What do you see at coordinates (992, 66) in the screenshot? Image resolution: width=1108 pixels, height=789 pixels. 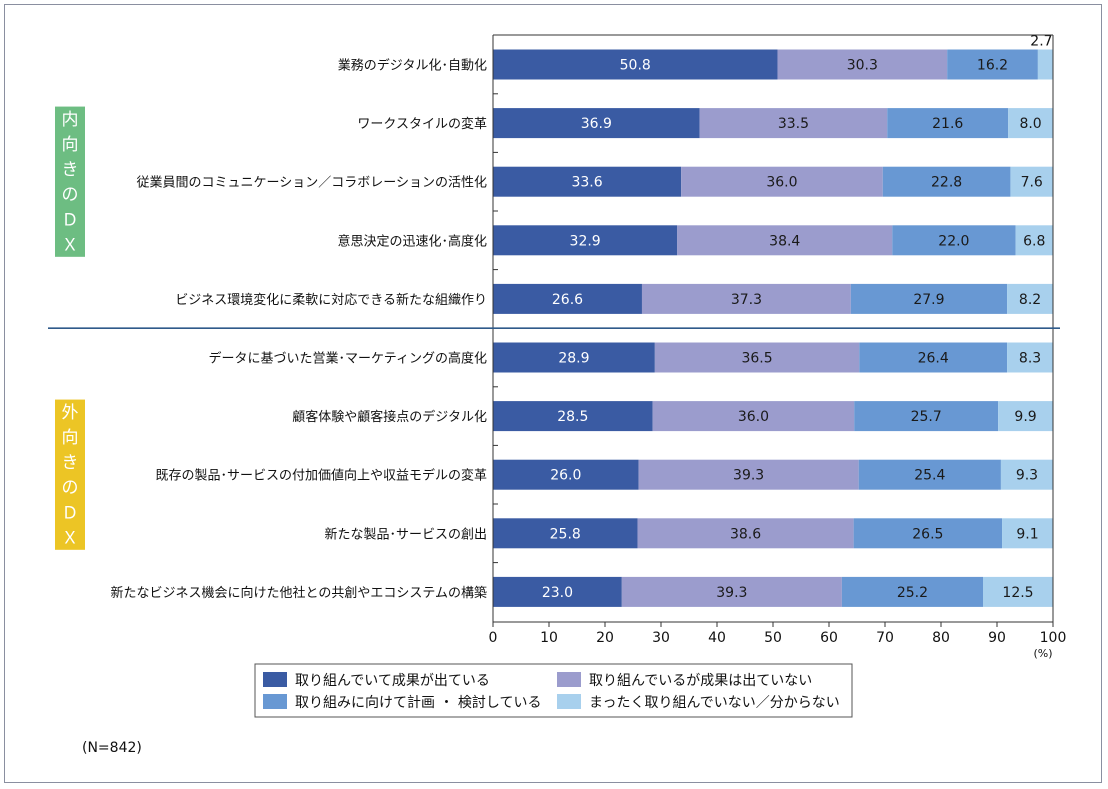 I see `data-label: 16.2` at bounding box center [992, 66].